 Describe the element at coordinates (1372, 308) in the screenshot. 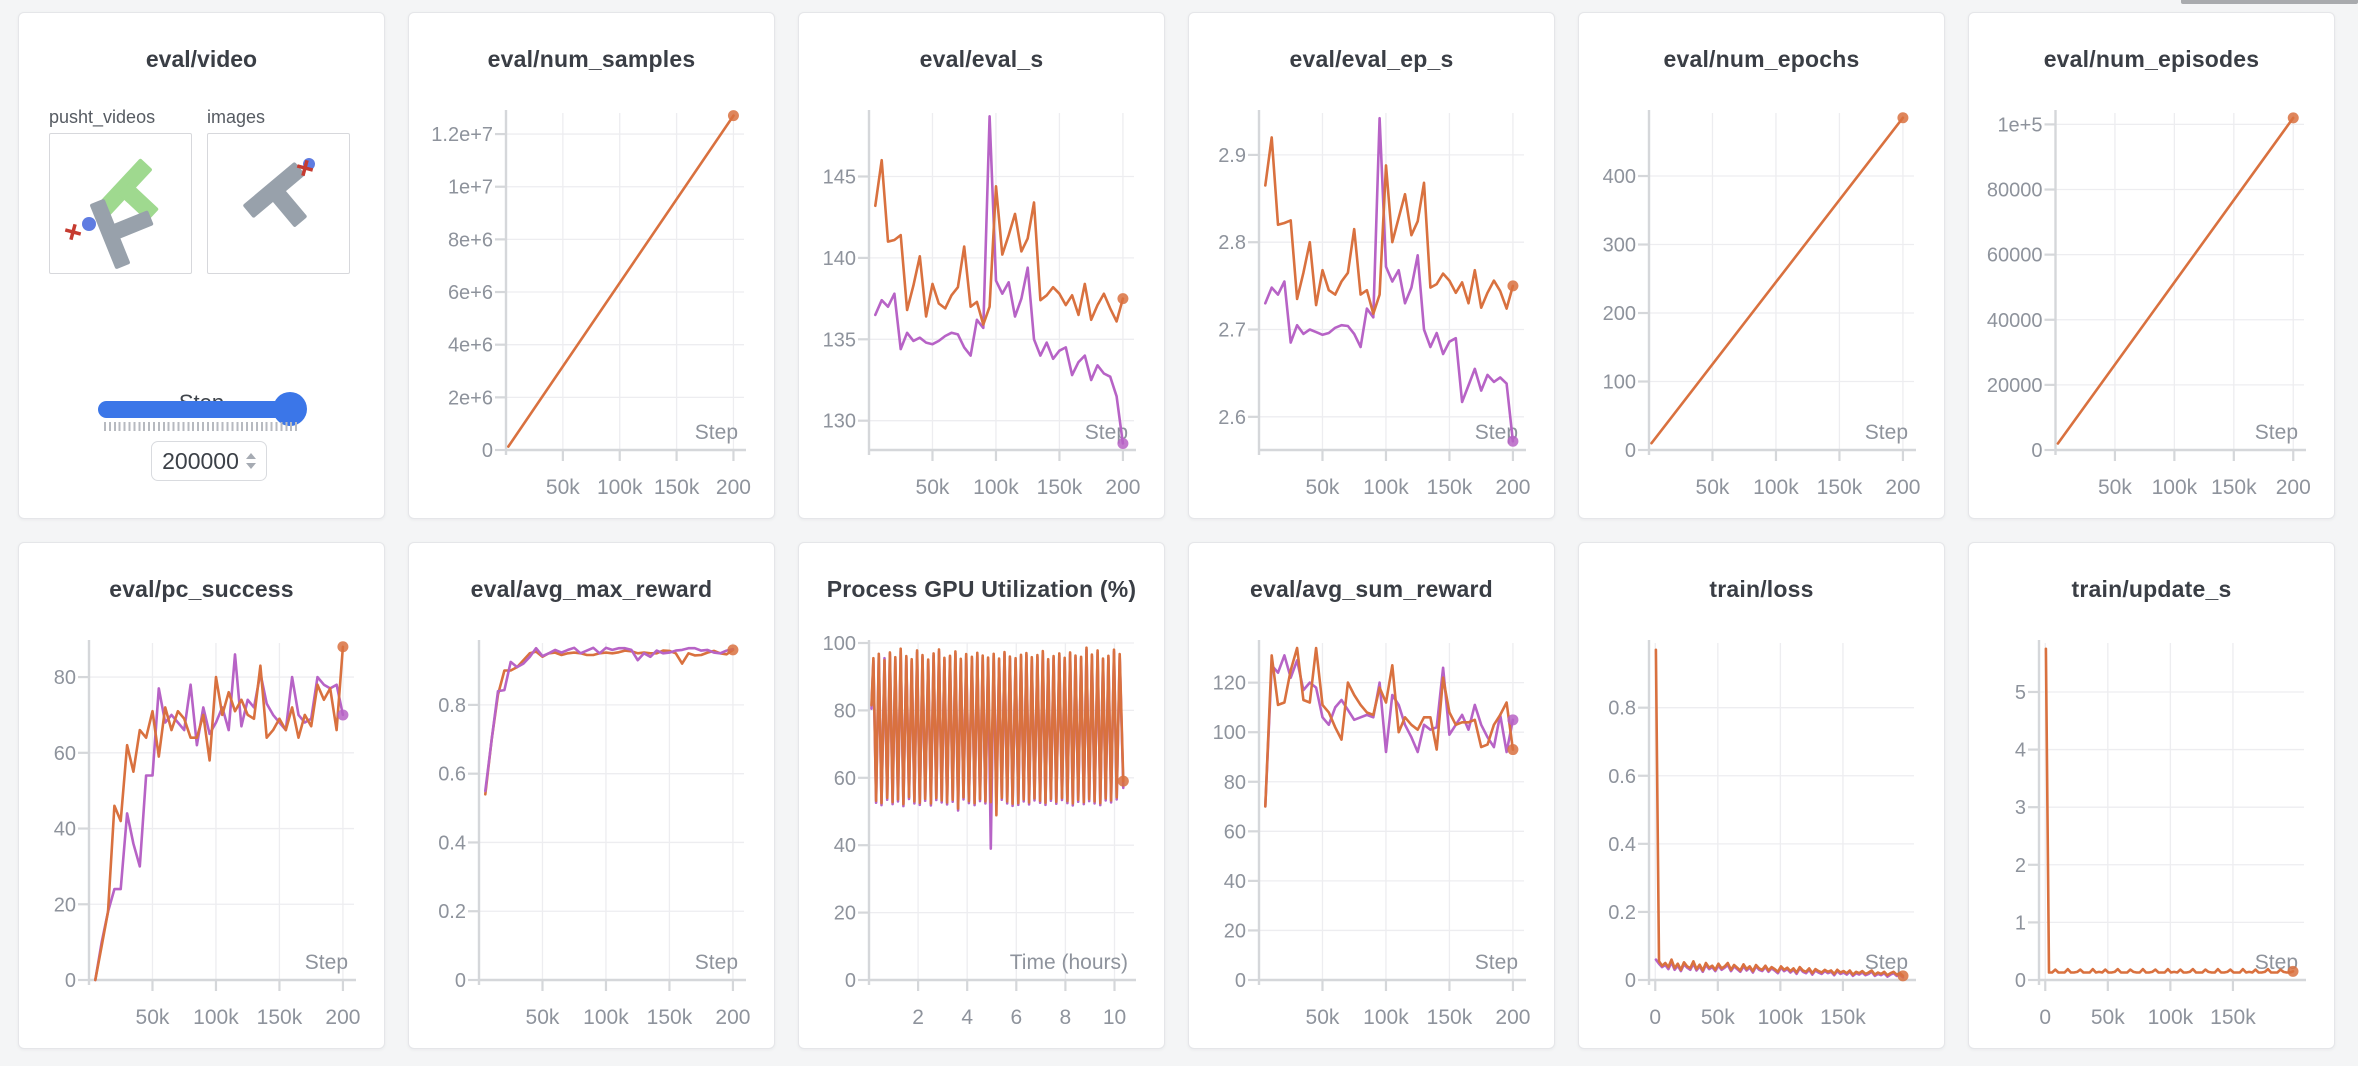

I see `line-chart: 50k 100k 150k 200 2.6 2.7 2.8 2.9 Step` at that location.